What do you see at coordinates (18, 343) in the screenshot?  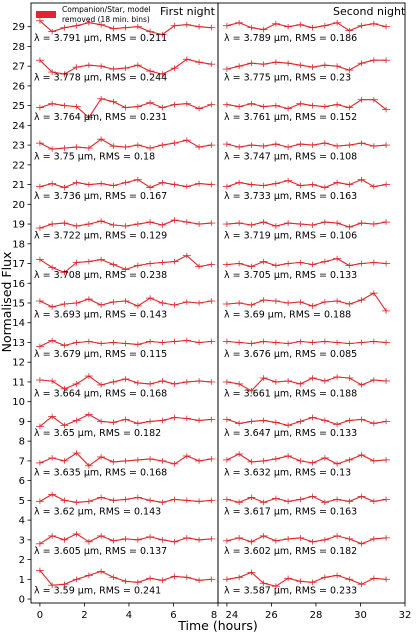 I see `y-tick-label: 13` at bounding box center [18, 343].